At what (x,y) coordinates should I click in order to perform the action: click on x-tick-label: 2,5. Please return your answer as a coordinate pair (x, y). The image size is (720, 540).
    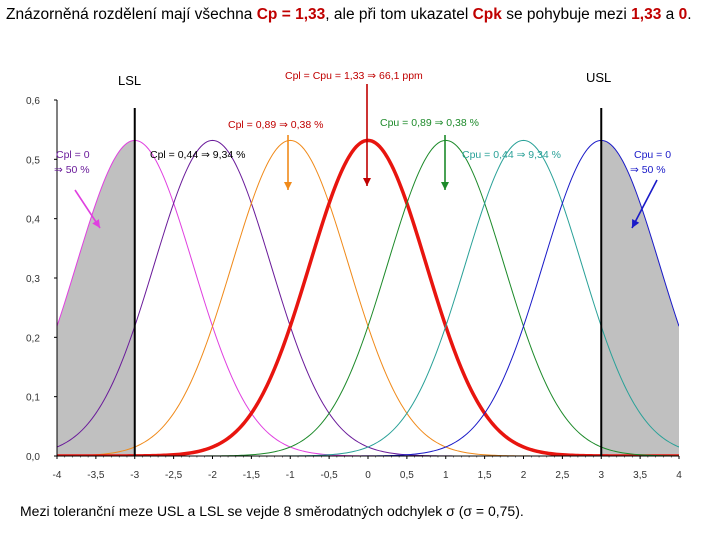
    Looking at the image, I should click on (562, 475).